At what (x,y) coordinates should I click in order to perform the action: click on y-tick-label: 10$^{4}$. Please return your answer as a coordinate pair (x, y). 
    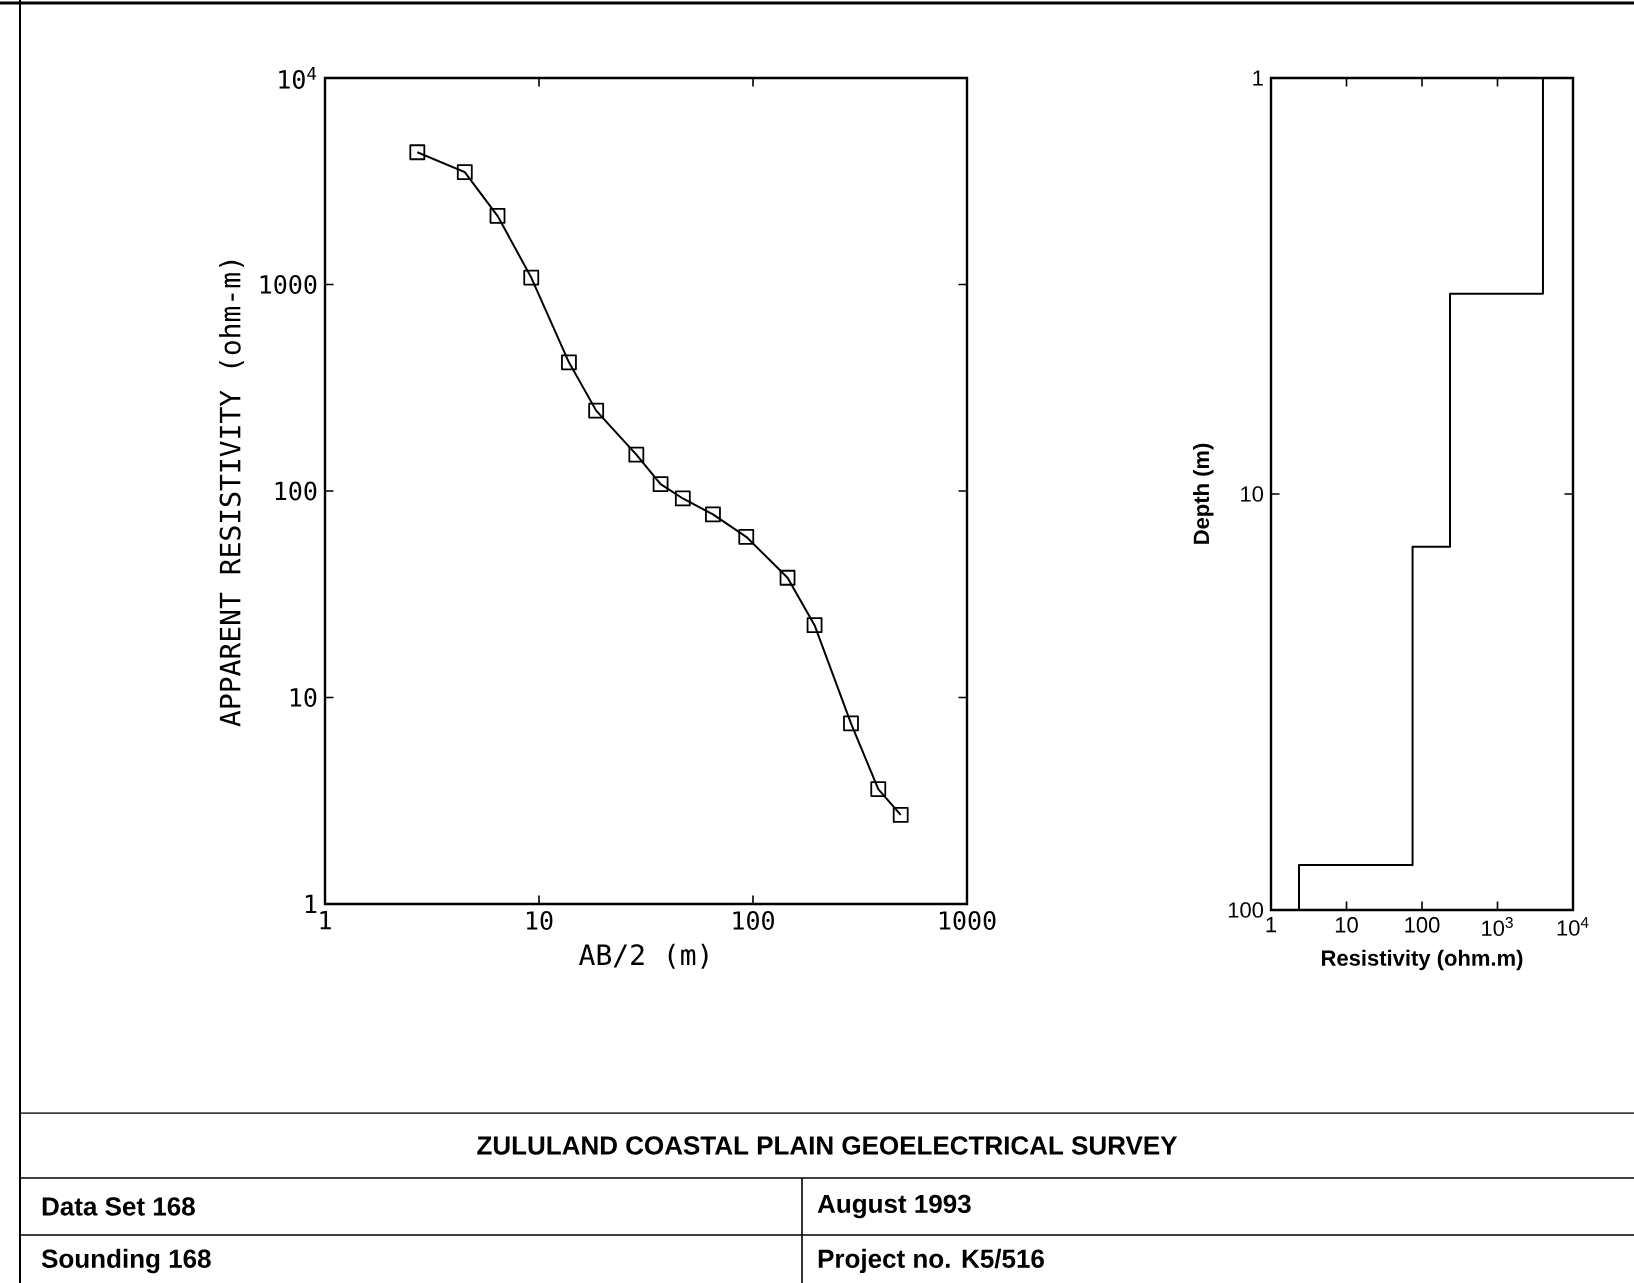
    Looking at the image, I should click on (298, 78).